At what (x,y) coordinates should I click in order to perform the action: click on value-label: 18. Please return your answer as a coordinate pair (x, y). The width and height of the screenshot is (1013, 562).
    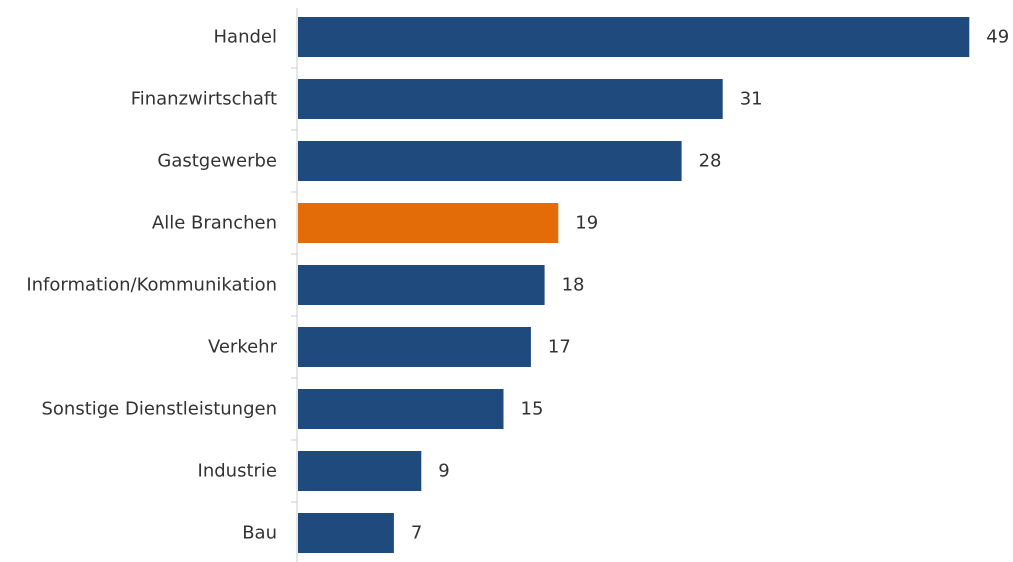
    Looking at the image, I should click on (573, 285).